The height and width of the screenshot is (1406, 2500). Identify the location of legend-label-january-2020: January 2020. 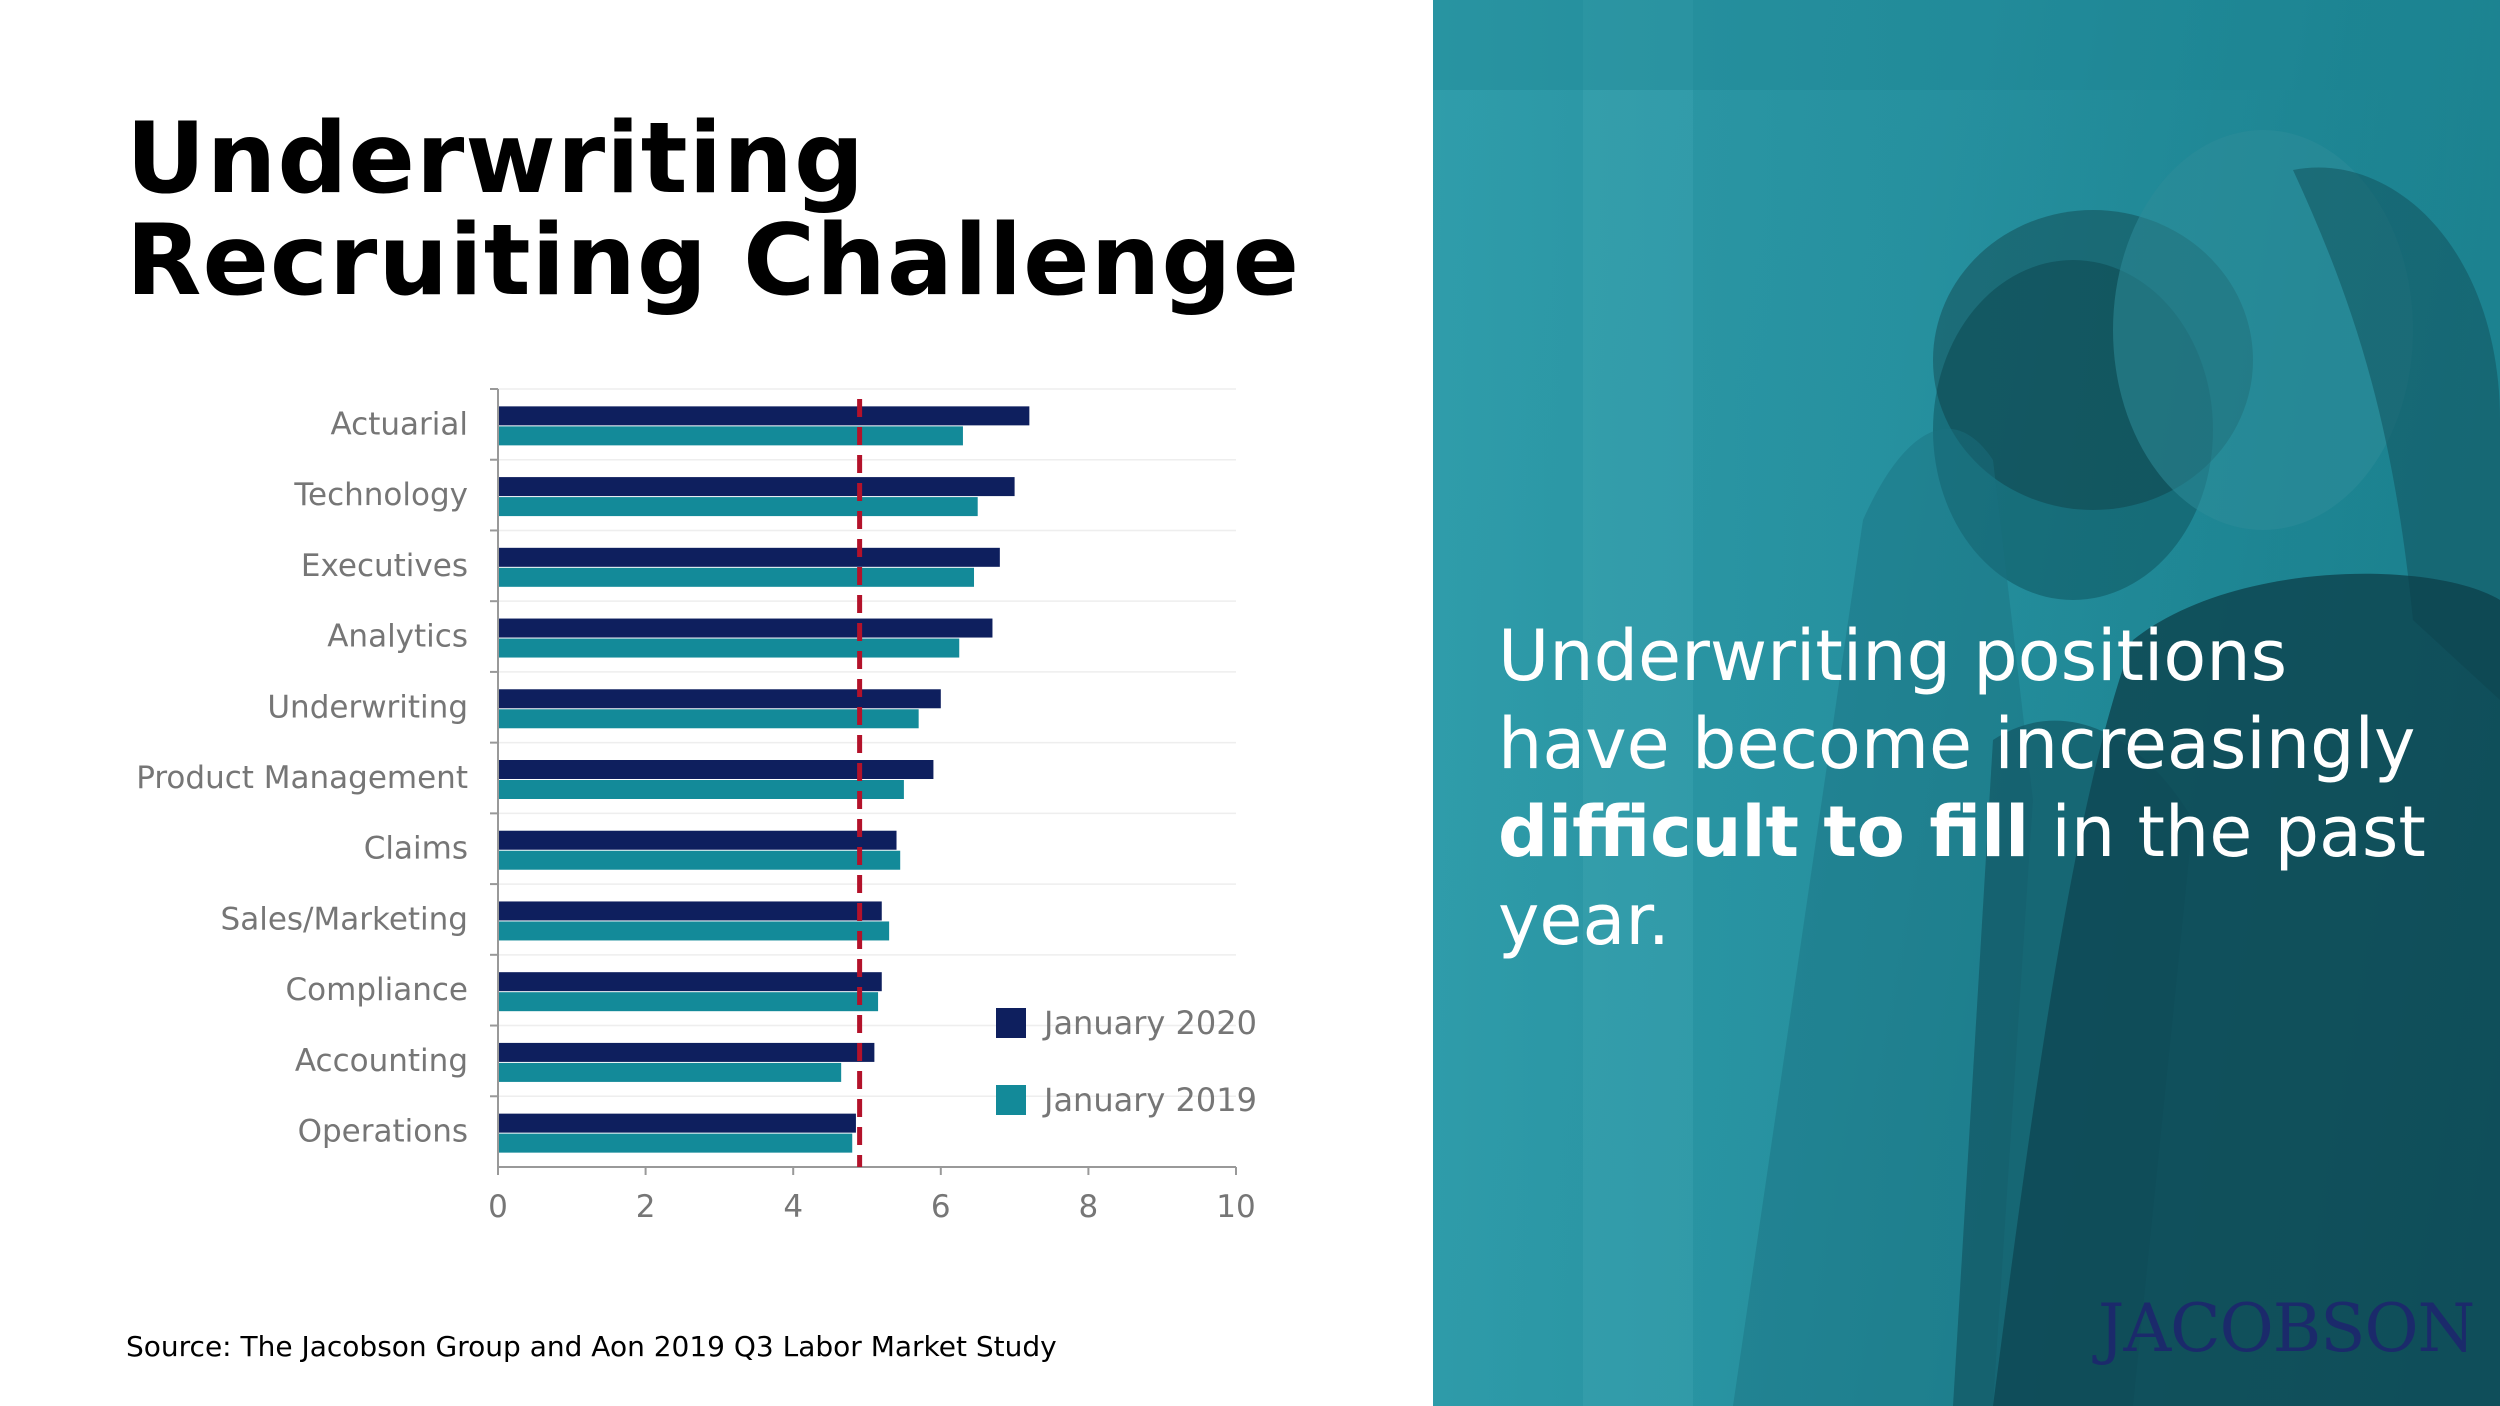
(1149, 1023).